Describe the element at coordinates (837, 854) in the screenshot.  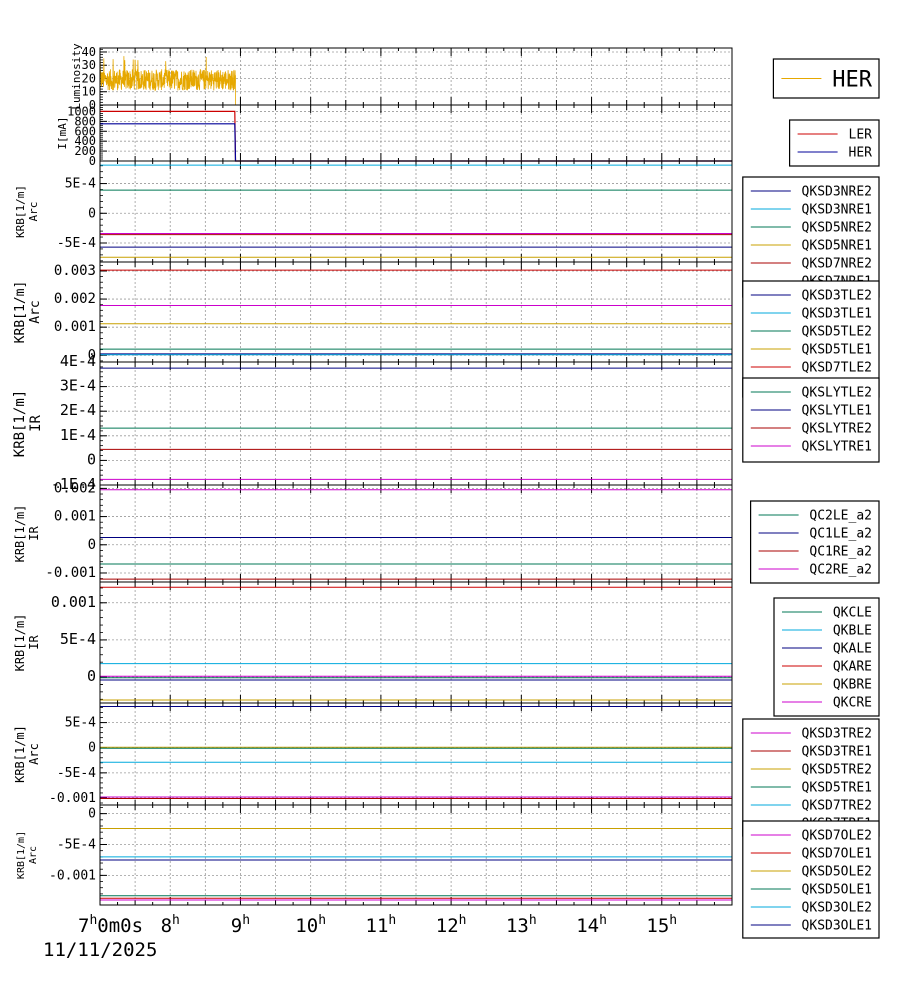
I see `legend-label: QKSD7OLE1` at that location.